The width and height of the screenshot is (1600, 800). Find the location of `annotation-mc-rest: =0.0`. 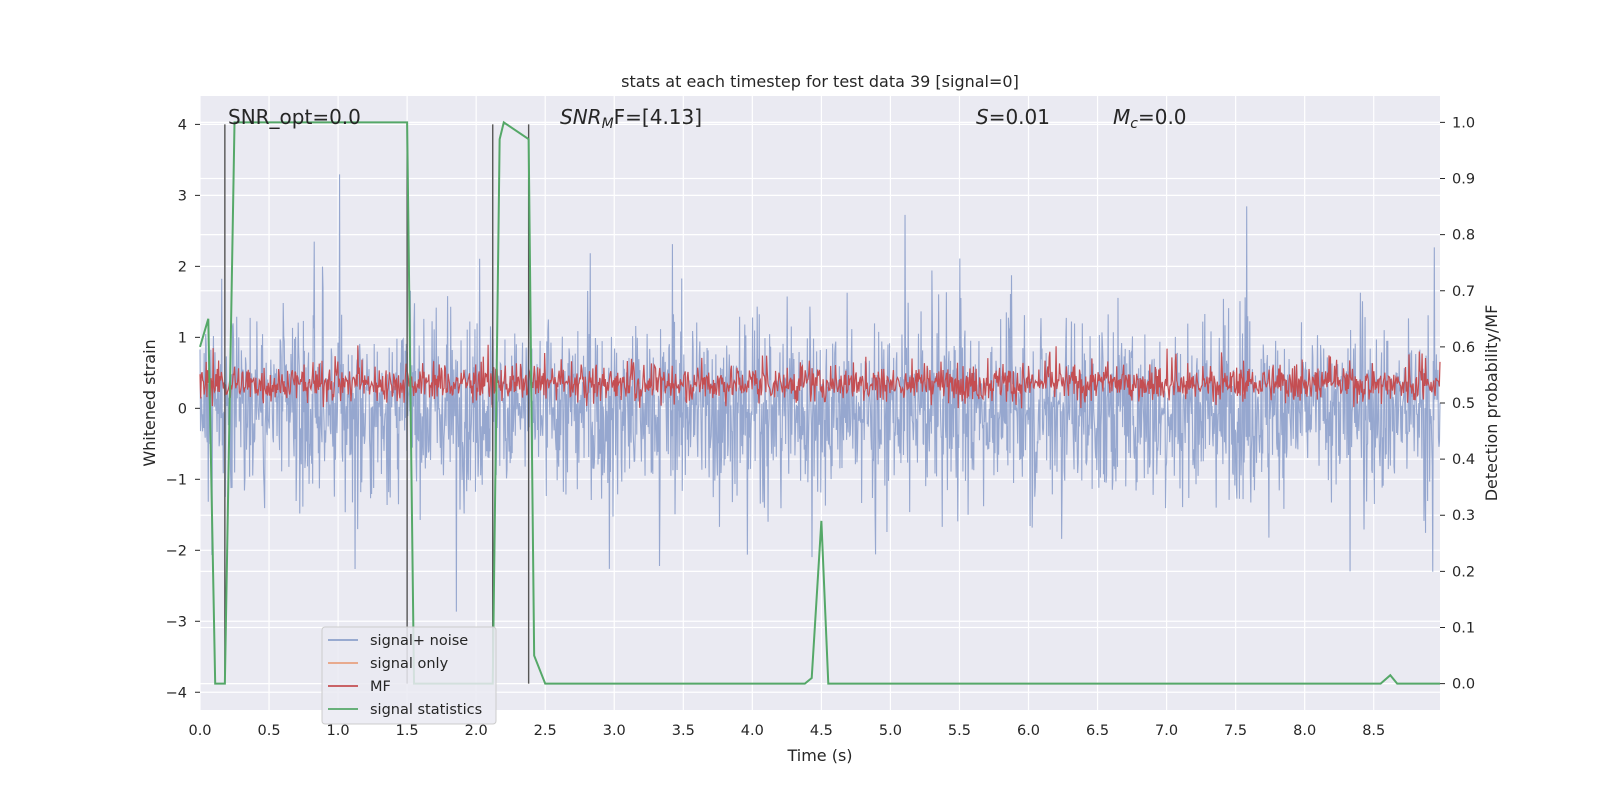

annotation-mc-rest: =0.0 is located at coordinates (1162, 117).